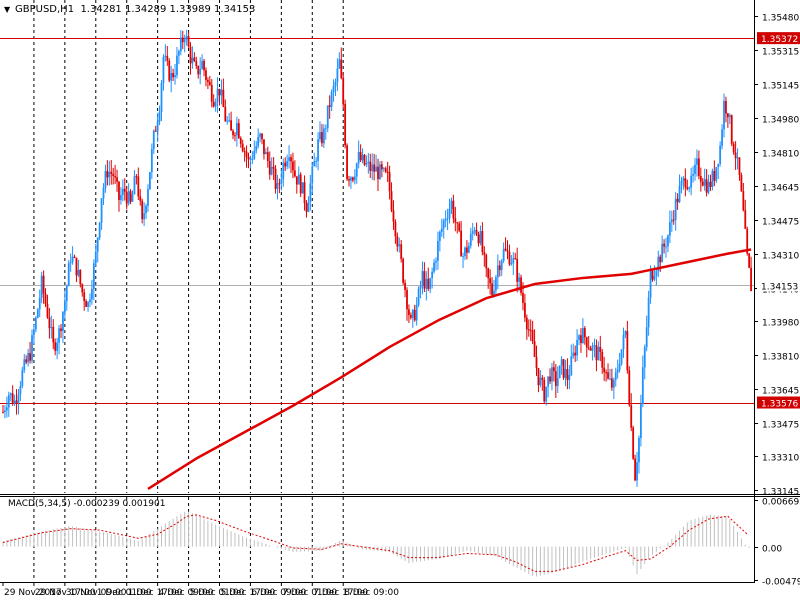 This screenshot has height=604, width=800. Describe the element at coordinates (772, 550) in the screenshot. I see `macd-y-tick-label: 0.00` at that location.